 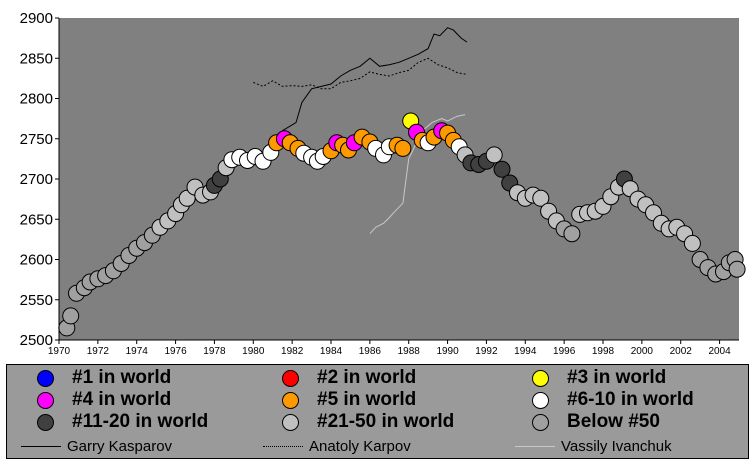 I want to click on x-tick-label: 1970, so click(x=59, y=351).